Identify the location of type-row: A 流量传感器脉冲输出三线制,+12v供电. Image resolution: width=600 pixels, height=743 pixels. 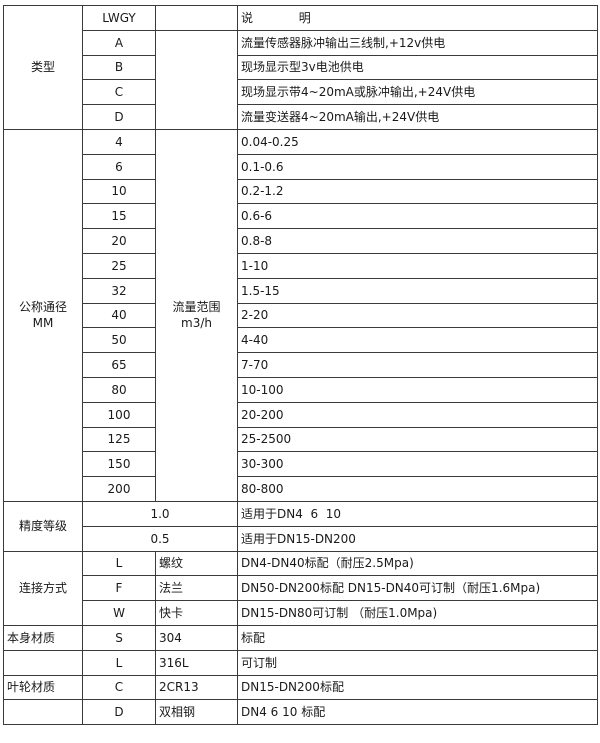
(301, 79).